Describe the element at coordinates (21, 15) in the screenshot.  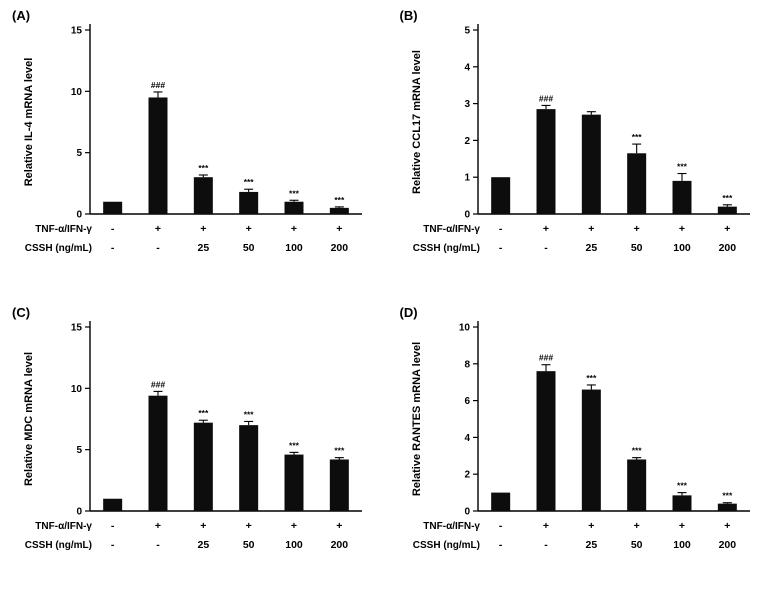
I see `panel-label-a: (A)` at that location.